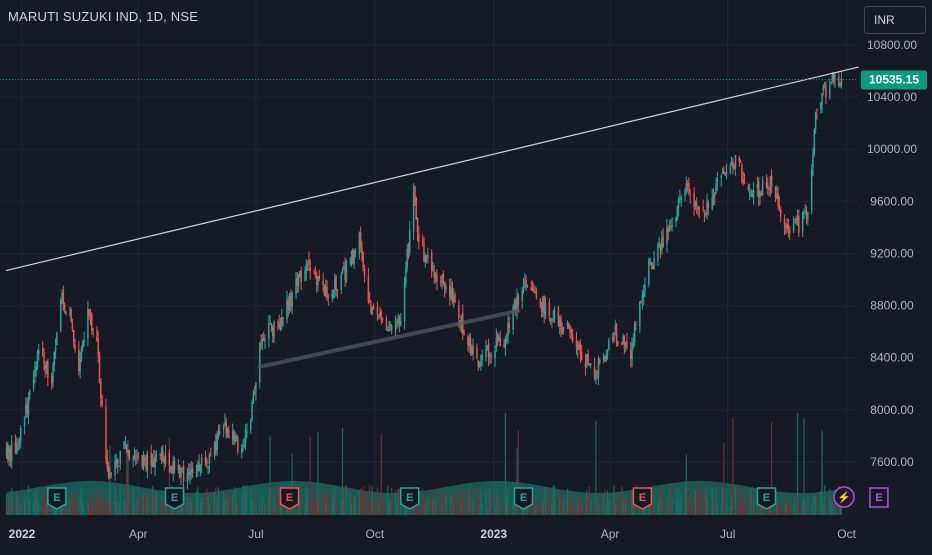 The image size is (932, 555). I want to click on split-event-icon: ⚡, so click(844, 497).